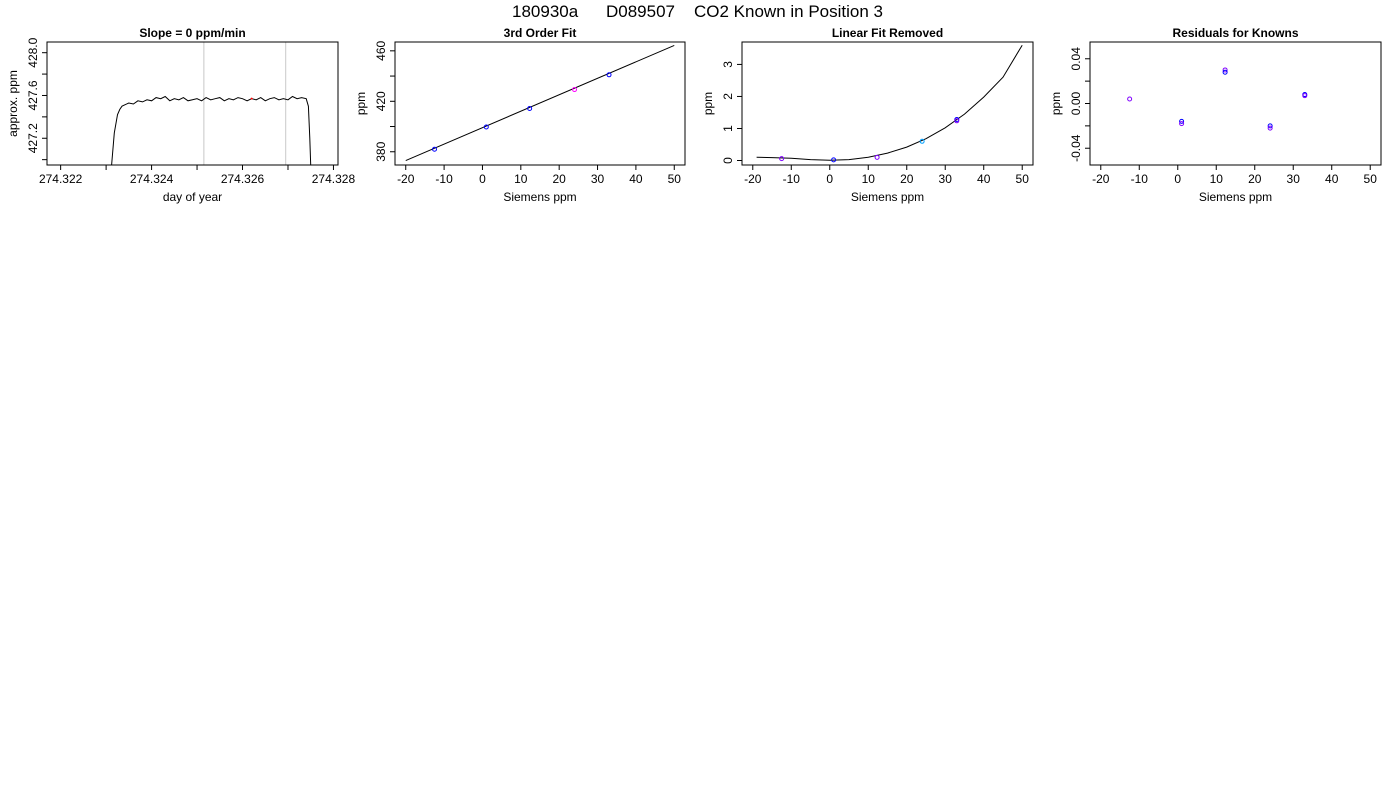 This screenshot has height=800, width=1400. What do you see at coordinates (545, 11) in the screenshot?
I see `figure-title-run: 180930a` at bounding box center [545, 11].